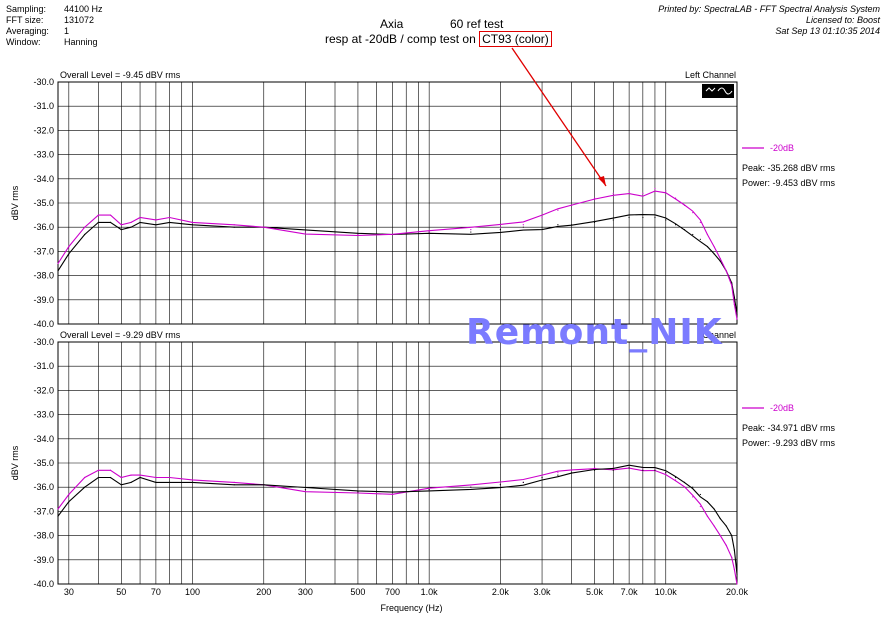 The width and height of the screenshot is (886, 624). Describe the element at coordinates (192, 592) in the screenshot. I see `x-tick-label: 100` at that location.